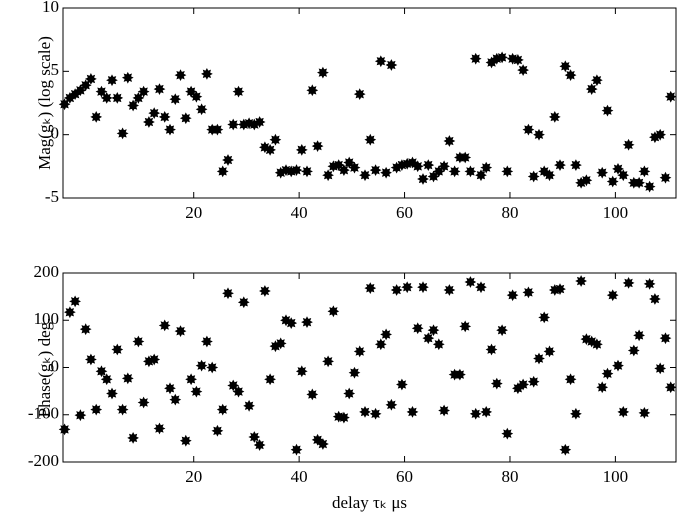 This screenshot has width=694, height=518. I want to click on x-tick-label: 20, so click(193, 476).